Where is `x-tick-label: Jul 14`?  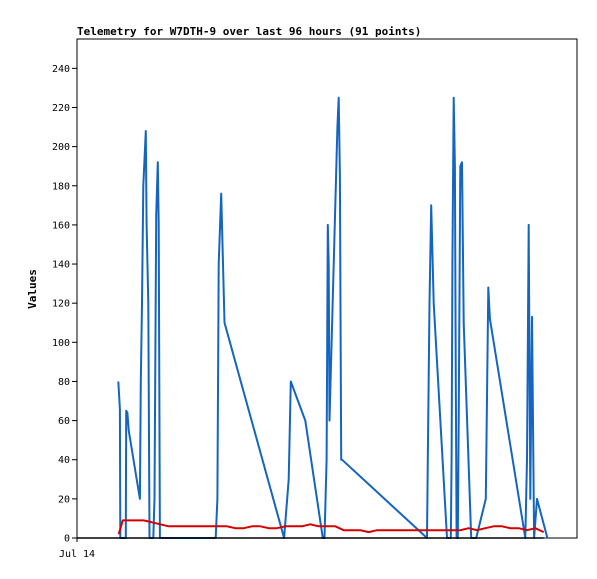
x-tick-label: Jul 14 is located at coordinates (77, 554).